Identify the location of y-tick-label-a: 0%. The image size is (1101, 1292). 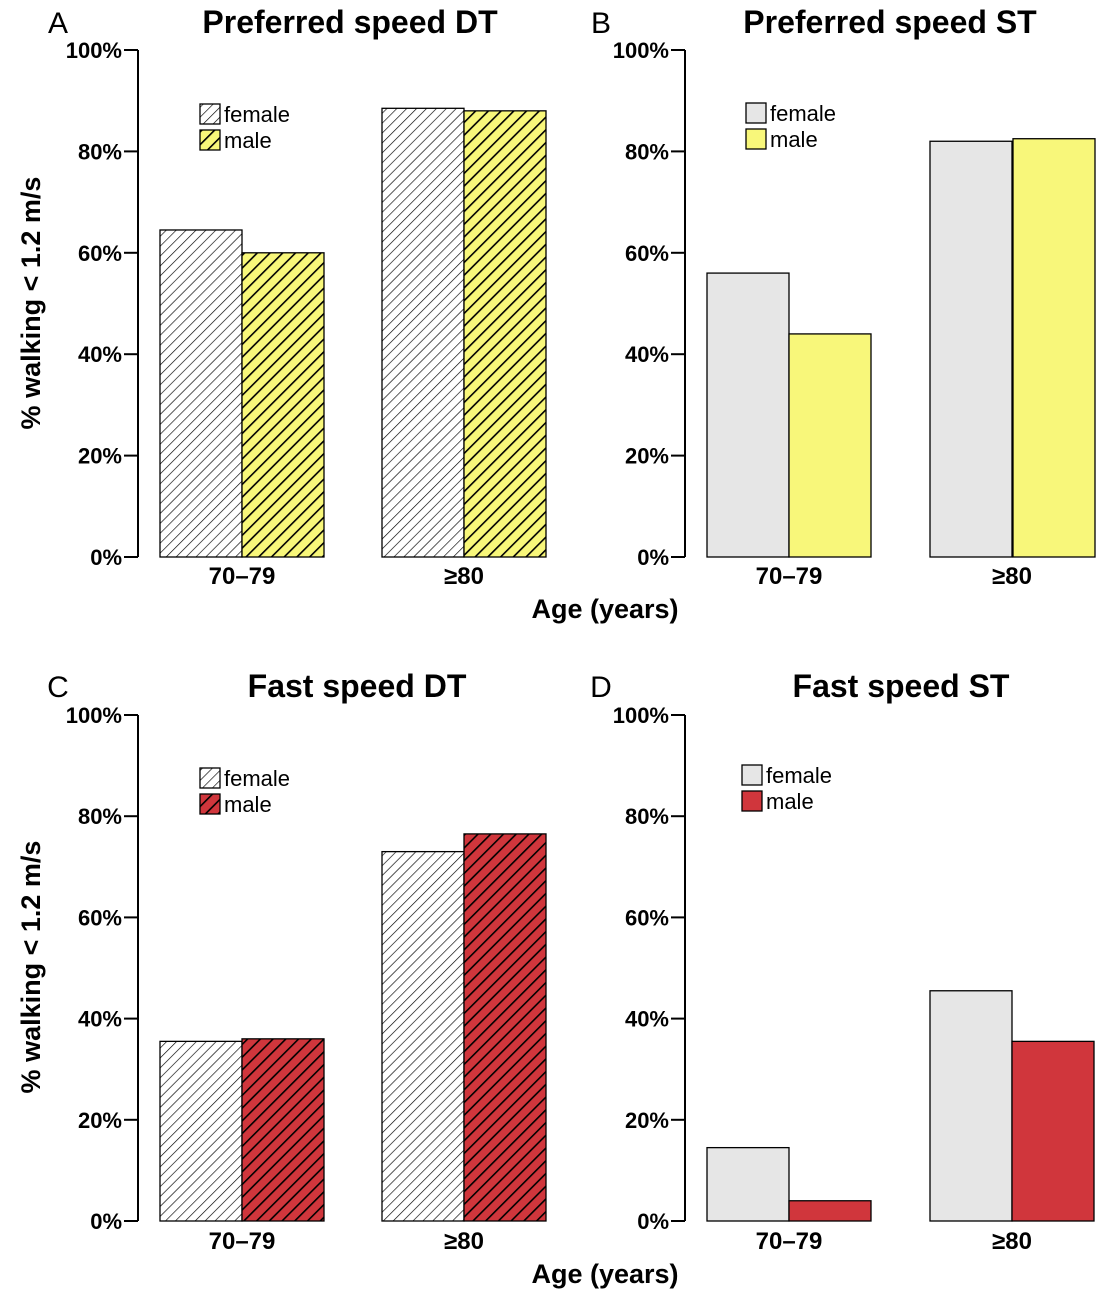
(106, 557).